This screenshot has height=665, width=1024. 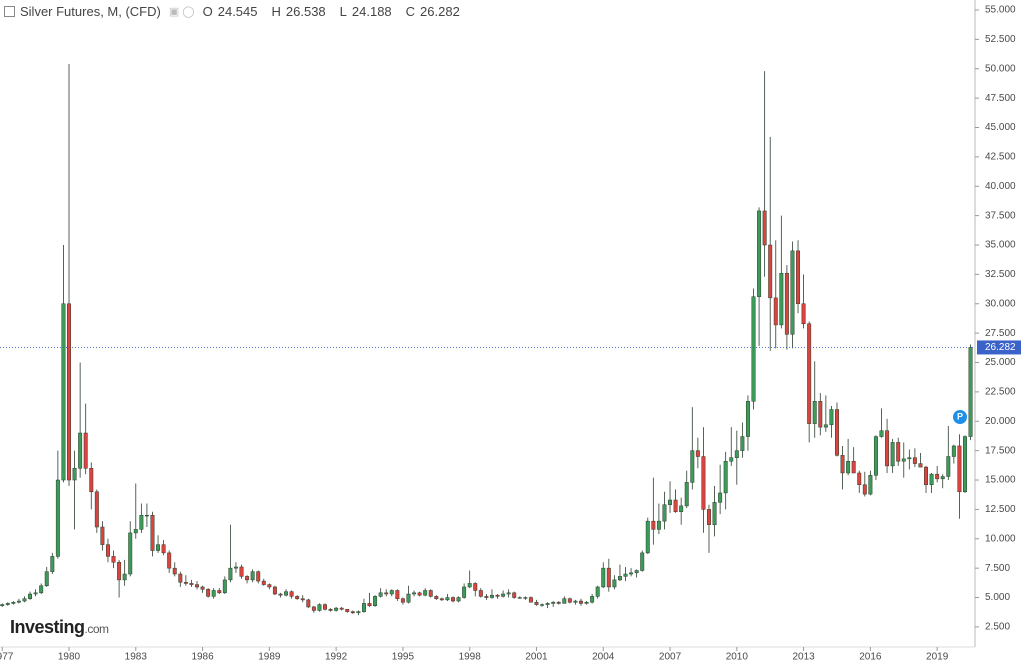 What do you see at coordinates (7, 657) in the screenshot?
I see `x-tick-label: 1977` at bounding box center [7, 657].